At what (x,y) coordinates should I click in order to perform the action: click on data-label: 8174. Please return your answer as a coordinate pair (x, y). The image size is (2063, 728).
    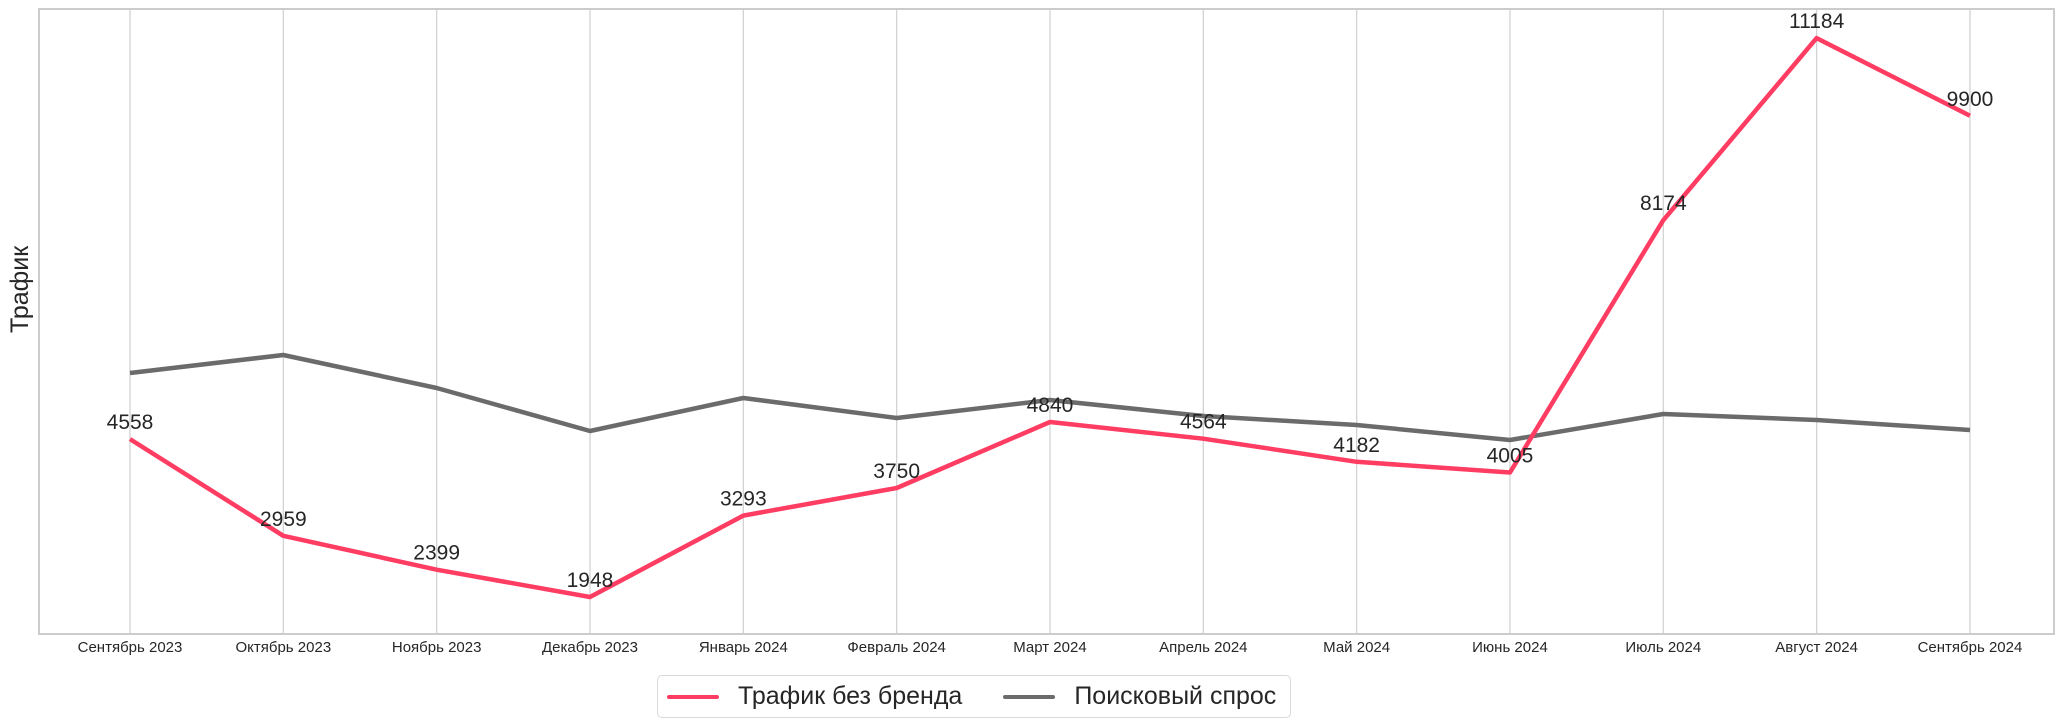
    Looking at the image, I should click on (1663, 203).